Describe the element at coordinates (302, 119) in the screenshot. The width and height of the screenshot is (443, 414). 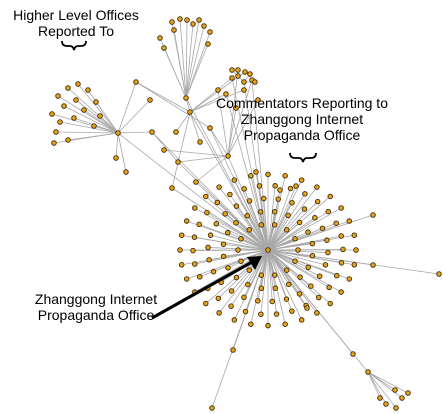
I see `commentators-label-line-2: Zhanggong Internet` at that location.